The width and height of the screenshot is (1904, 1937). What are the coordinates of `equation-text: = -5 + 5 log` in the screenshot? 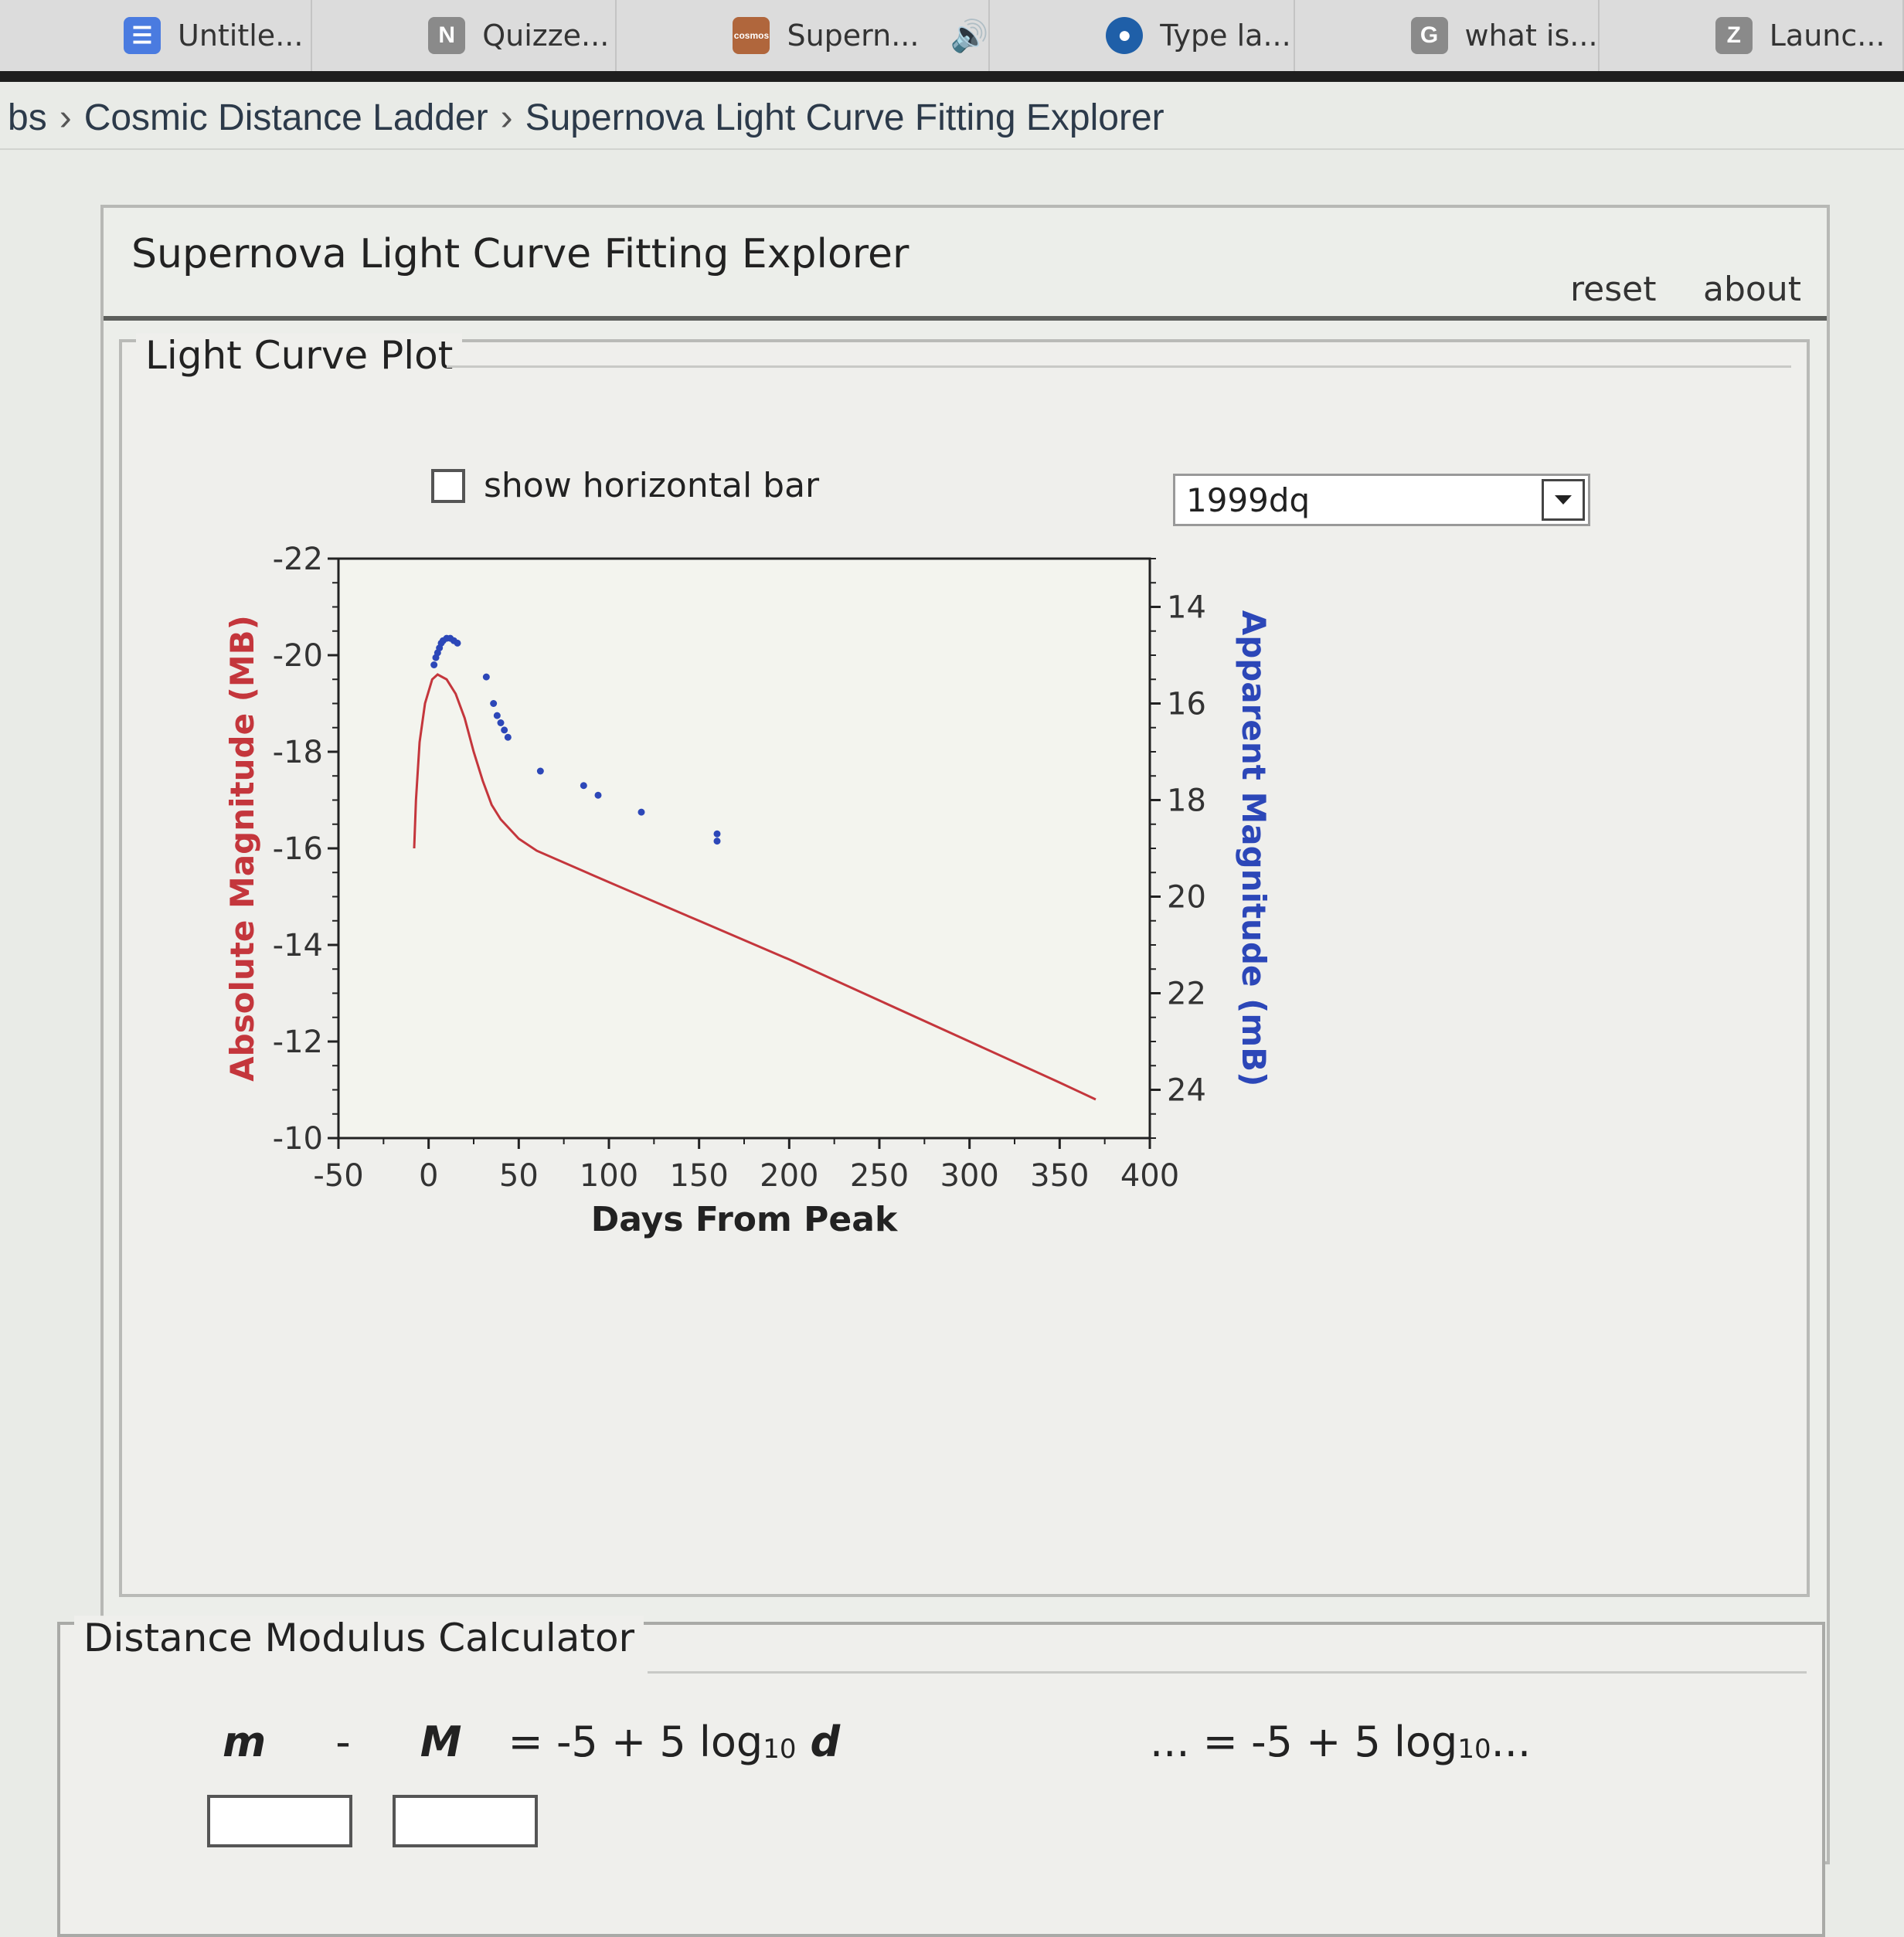 It's located at (635, 1742).